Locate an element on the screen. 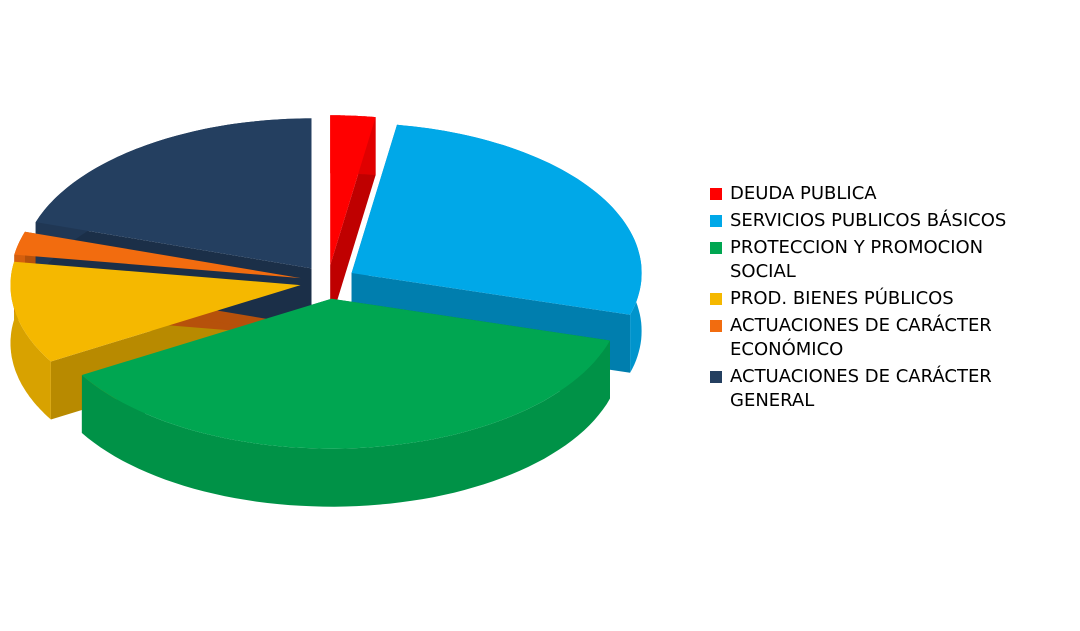  legend-label: PROD. BIENES PÚBLICOS is located at coordinates (842, 298).